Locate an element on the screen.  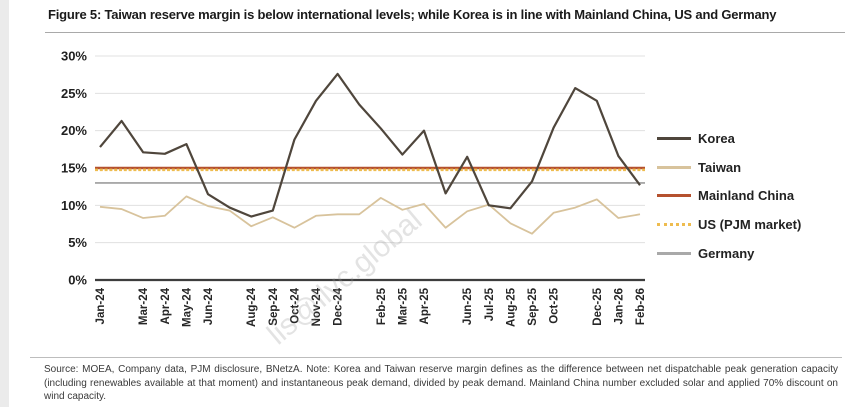
x-tick-label: Sep-24 is located at coordinates (274, 306).